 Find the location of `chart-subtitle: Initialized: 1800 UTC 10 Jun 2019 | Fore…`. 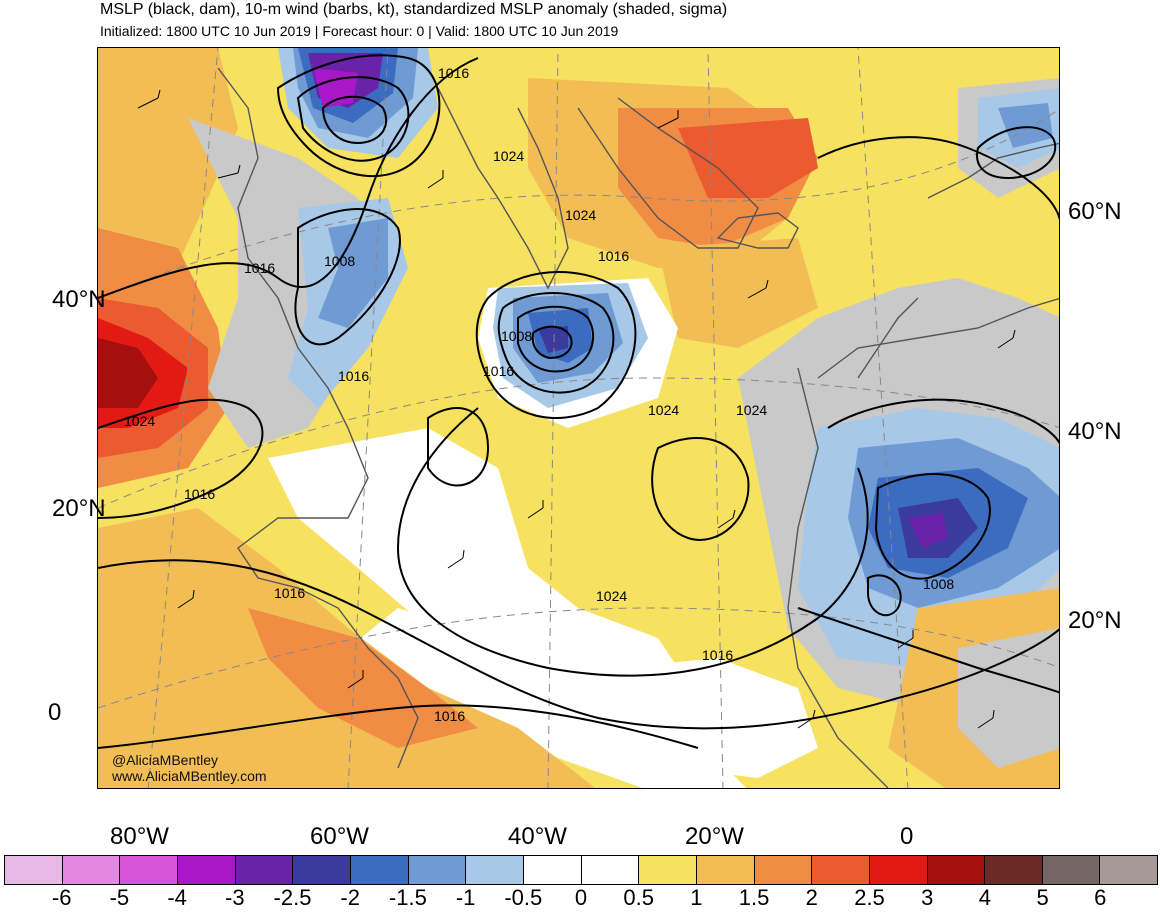

chart-subtitle: Initialized: 1800 UTC 10 Jun 2019 | Fore… is located at coordinates (359, 31).